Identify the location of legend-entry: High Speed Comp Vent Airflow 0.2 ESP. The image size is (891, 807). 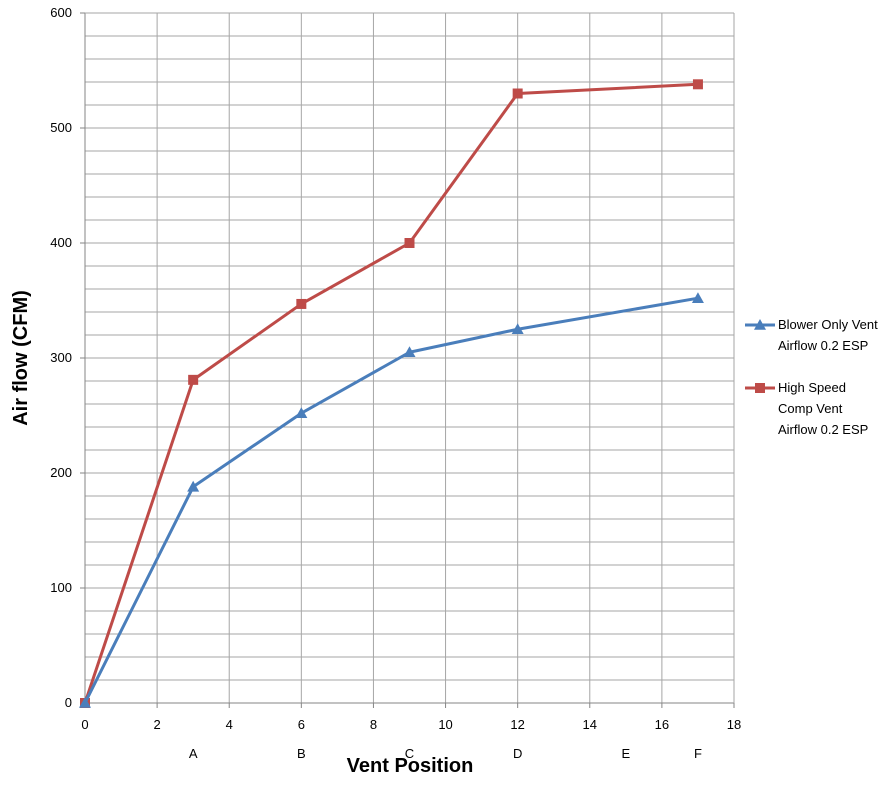
(806, 408).